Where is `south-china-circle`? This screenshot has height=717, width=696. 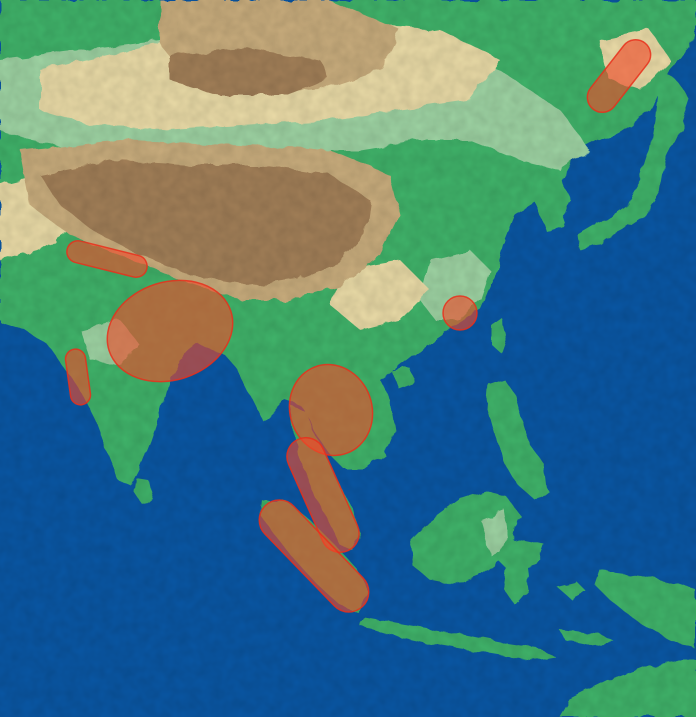
south-china-circle is located at coordinates (460, 313).